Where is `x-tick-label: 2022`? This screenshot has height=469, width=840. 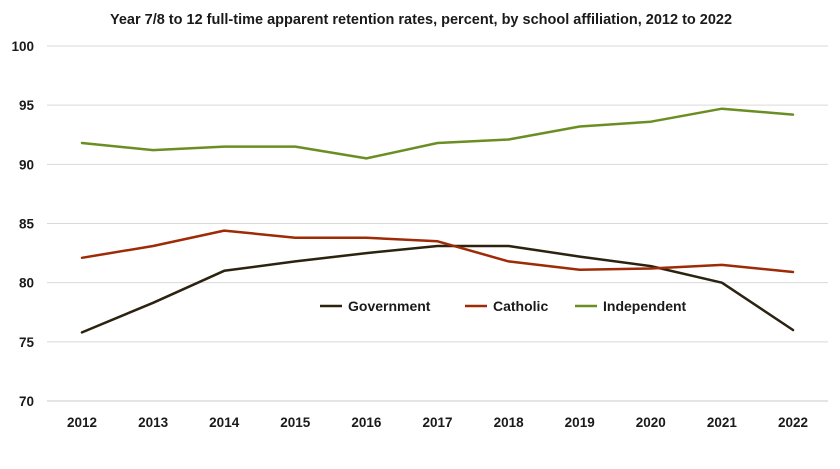 x-tick-label: 2022 is located at coordinates (793, 422).